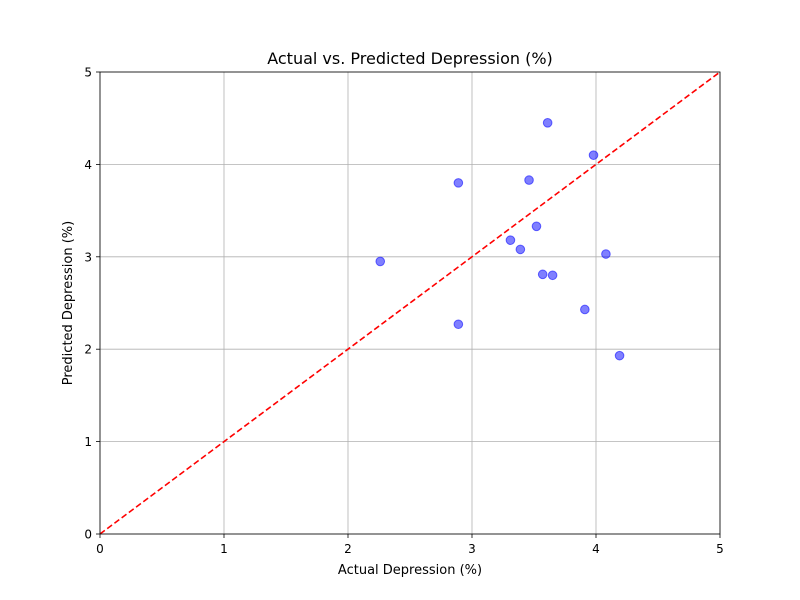  I want to click on y-axis-label: Predicted Depression (%), so click(68, 303).